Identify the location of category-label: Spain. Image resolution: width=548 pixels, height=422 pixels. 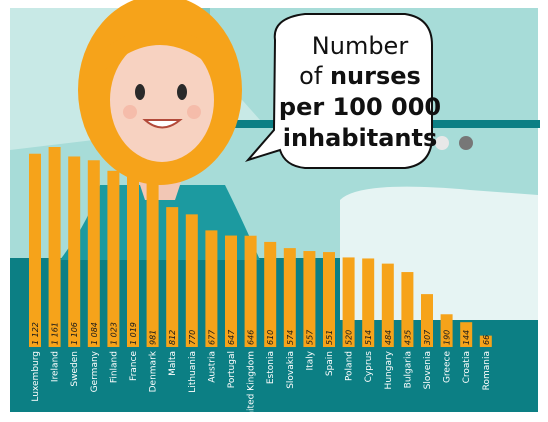
(330, 363).